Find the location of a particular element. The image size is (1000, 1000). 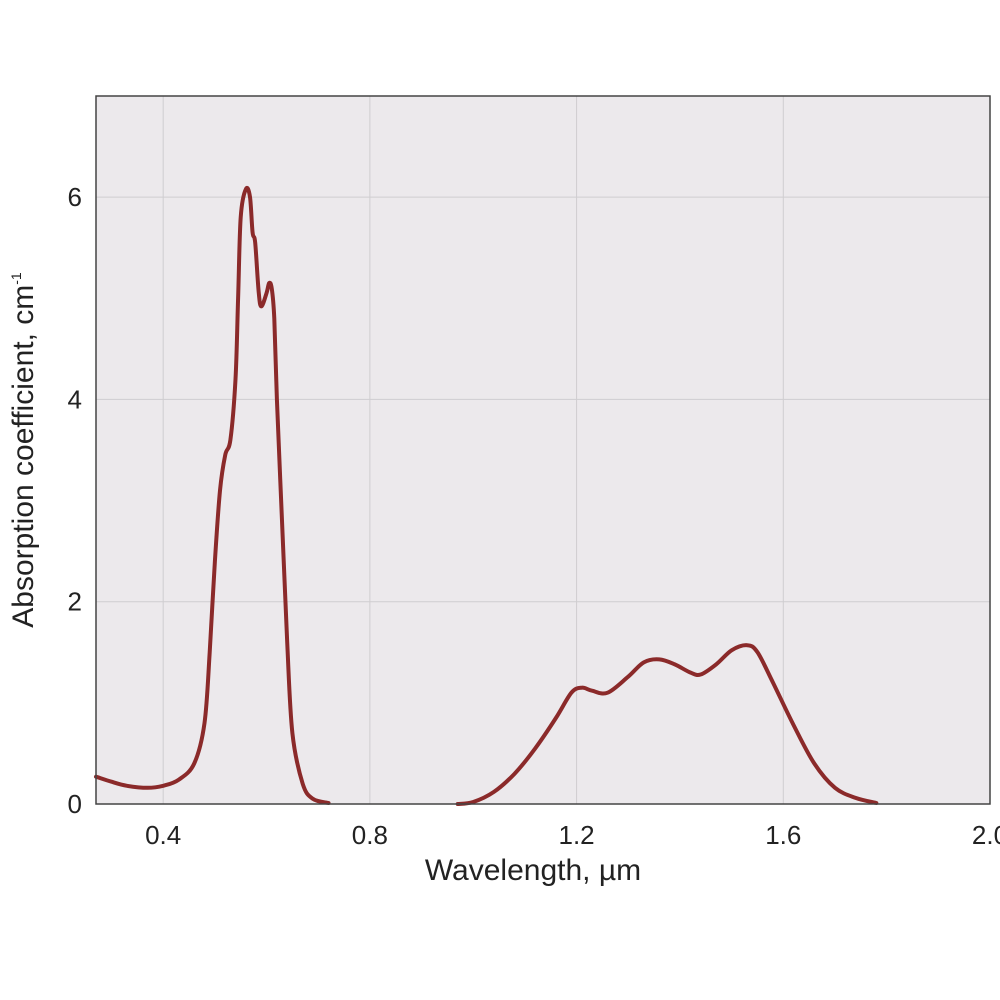

x-tick-labels: 0.4 0.8 1.2 1.6 2.0 is located at coordinates (572, 835).